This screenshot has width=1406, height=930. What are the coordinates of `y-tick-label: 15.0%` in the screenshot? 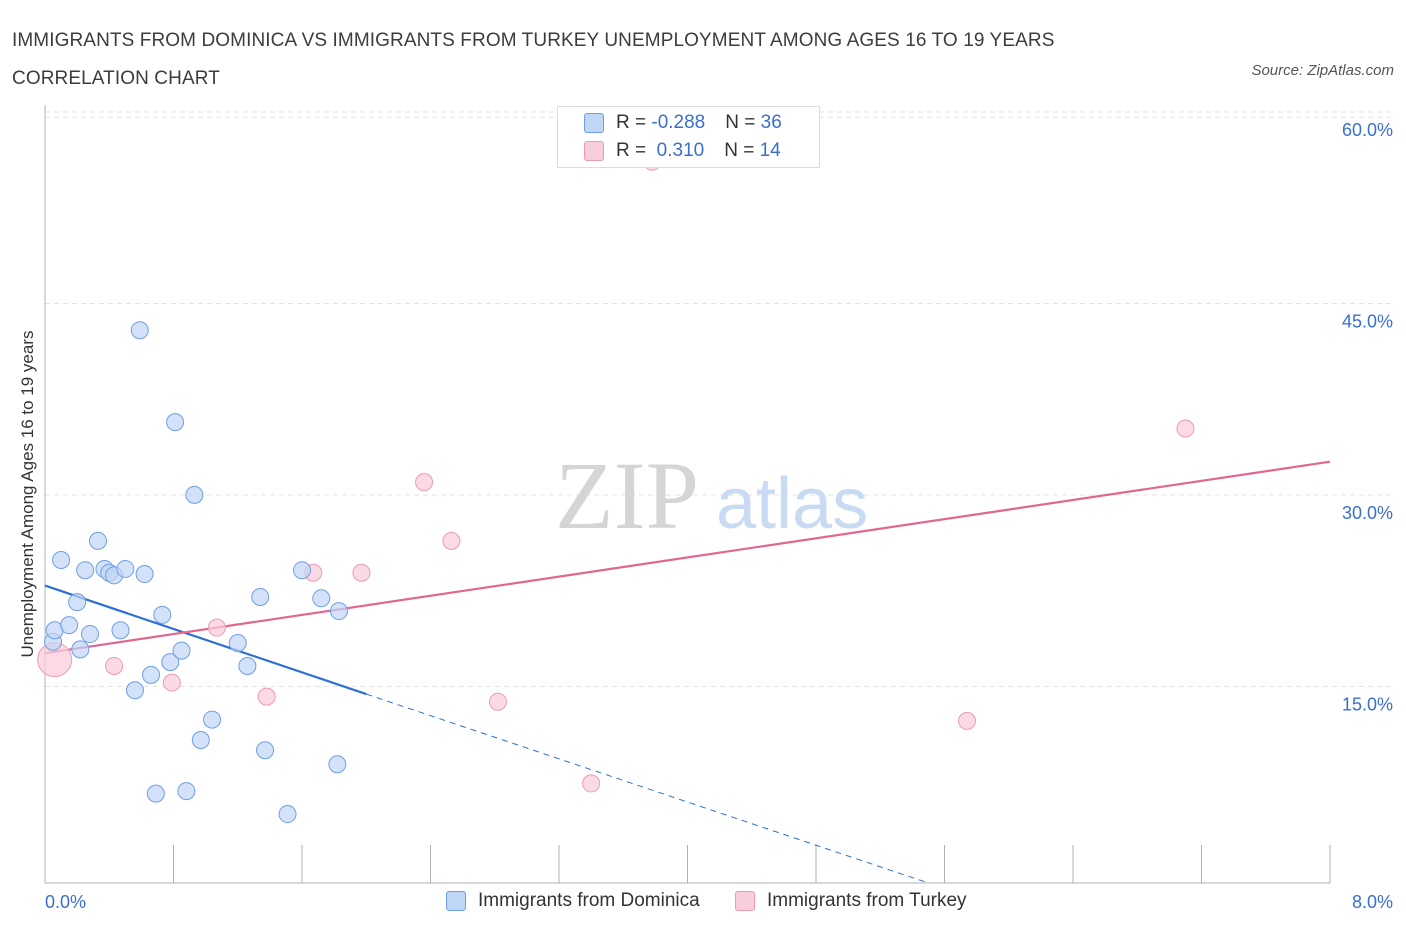 It's located at (1367, 705).